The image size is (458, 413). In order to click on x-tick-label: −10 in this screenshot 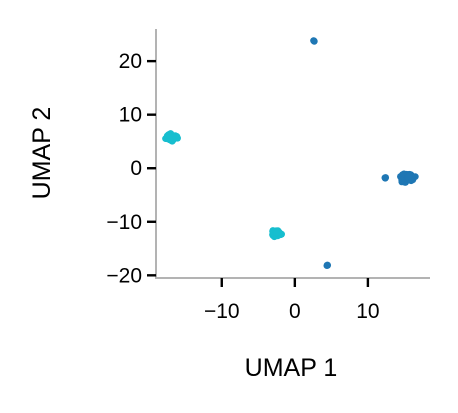, I will do `click(222, 311)`.